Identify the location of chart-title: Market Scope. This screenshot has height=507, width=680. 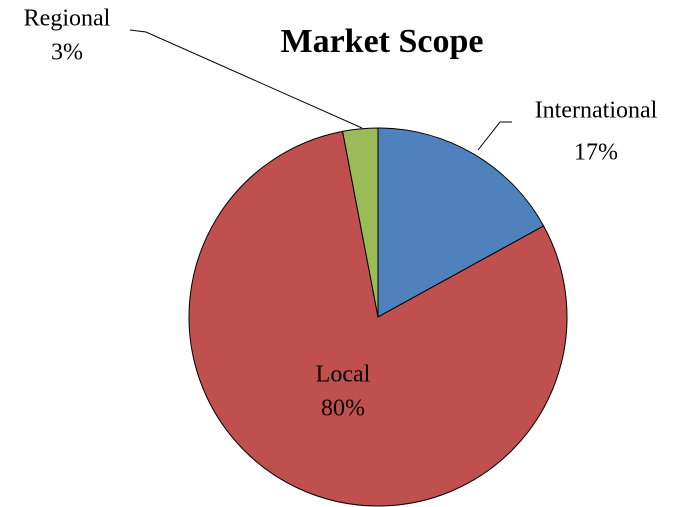
(381, 41).